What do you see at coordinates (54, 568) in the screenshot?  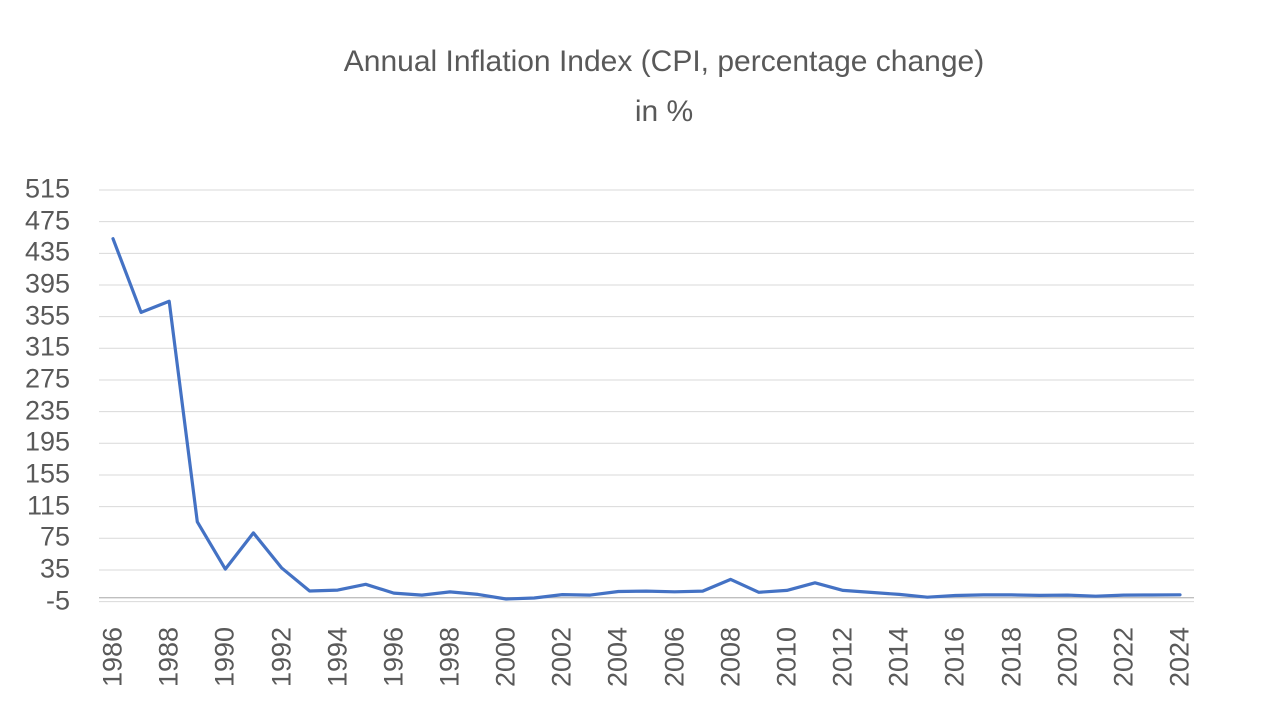 I see `y-tick-label: 35` at bounding box center [54, 568].